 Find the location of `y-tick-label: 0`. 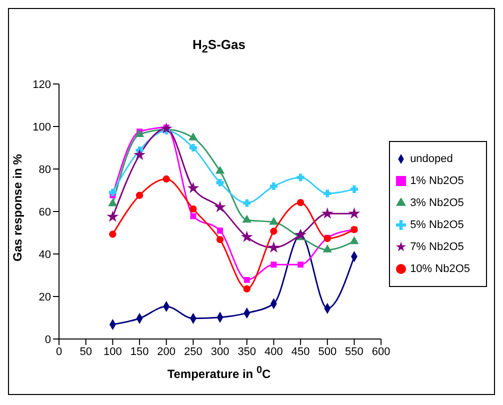

y-tick-label: 0 is located at coordinates (47, 340).